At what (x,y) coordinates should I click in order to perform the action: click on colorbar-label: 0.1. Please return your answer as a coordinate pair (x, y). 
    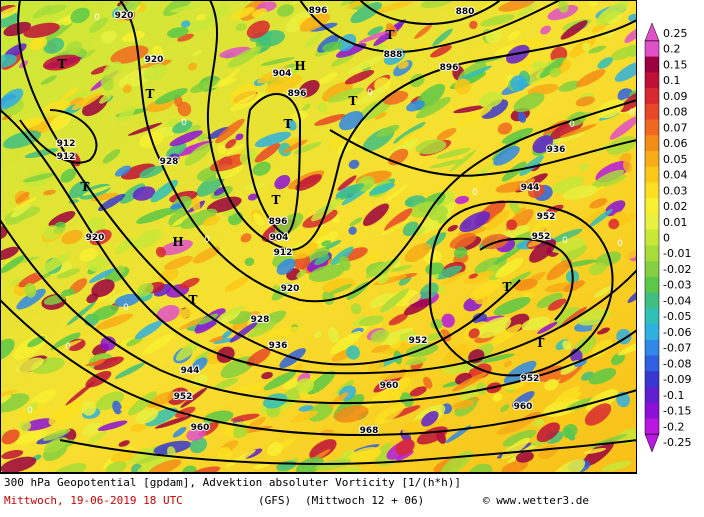
    Looking at the image, I should click on (672, 80).